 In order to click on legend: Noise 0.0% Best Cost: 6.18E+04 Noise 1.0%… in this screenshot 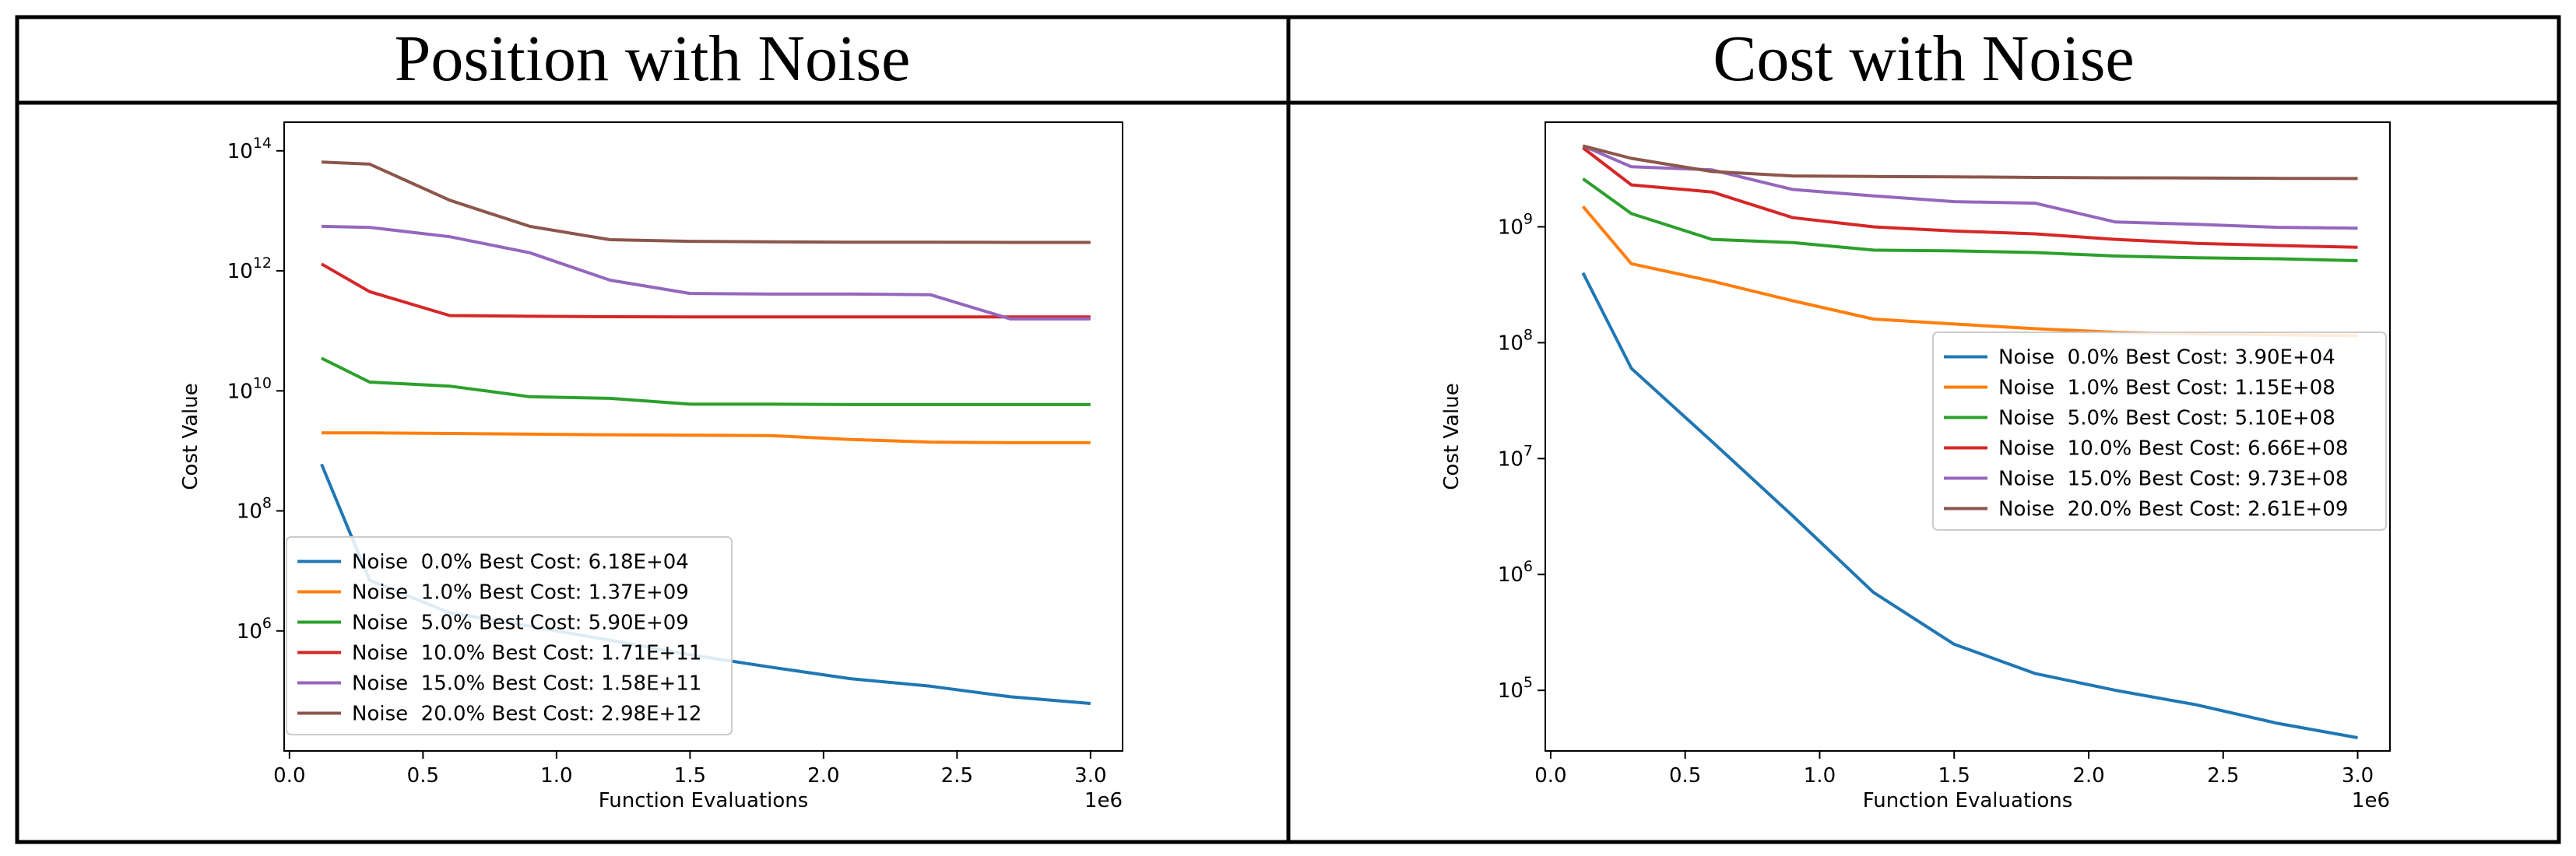, I will do `click(510, 636)`.